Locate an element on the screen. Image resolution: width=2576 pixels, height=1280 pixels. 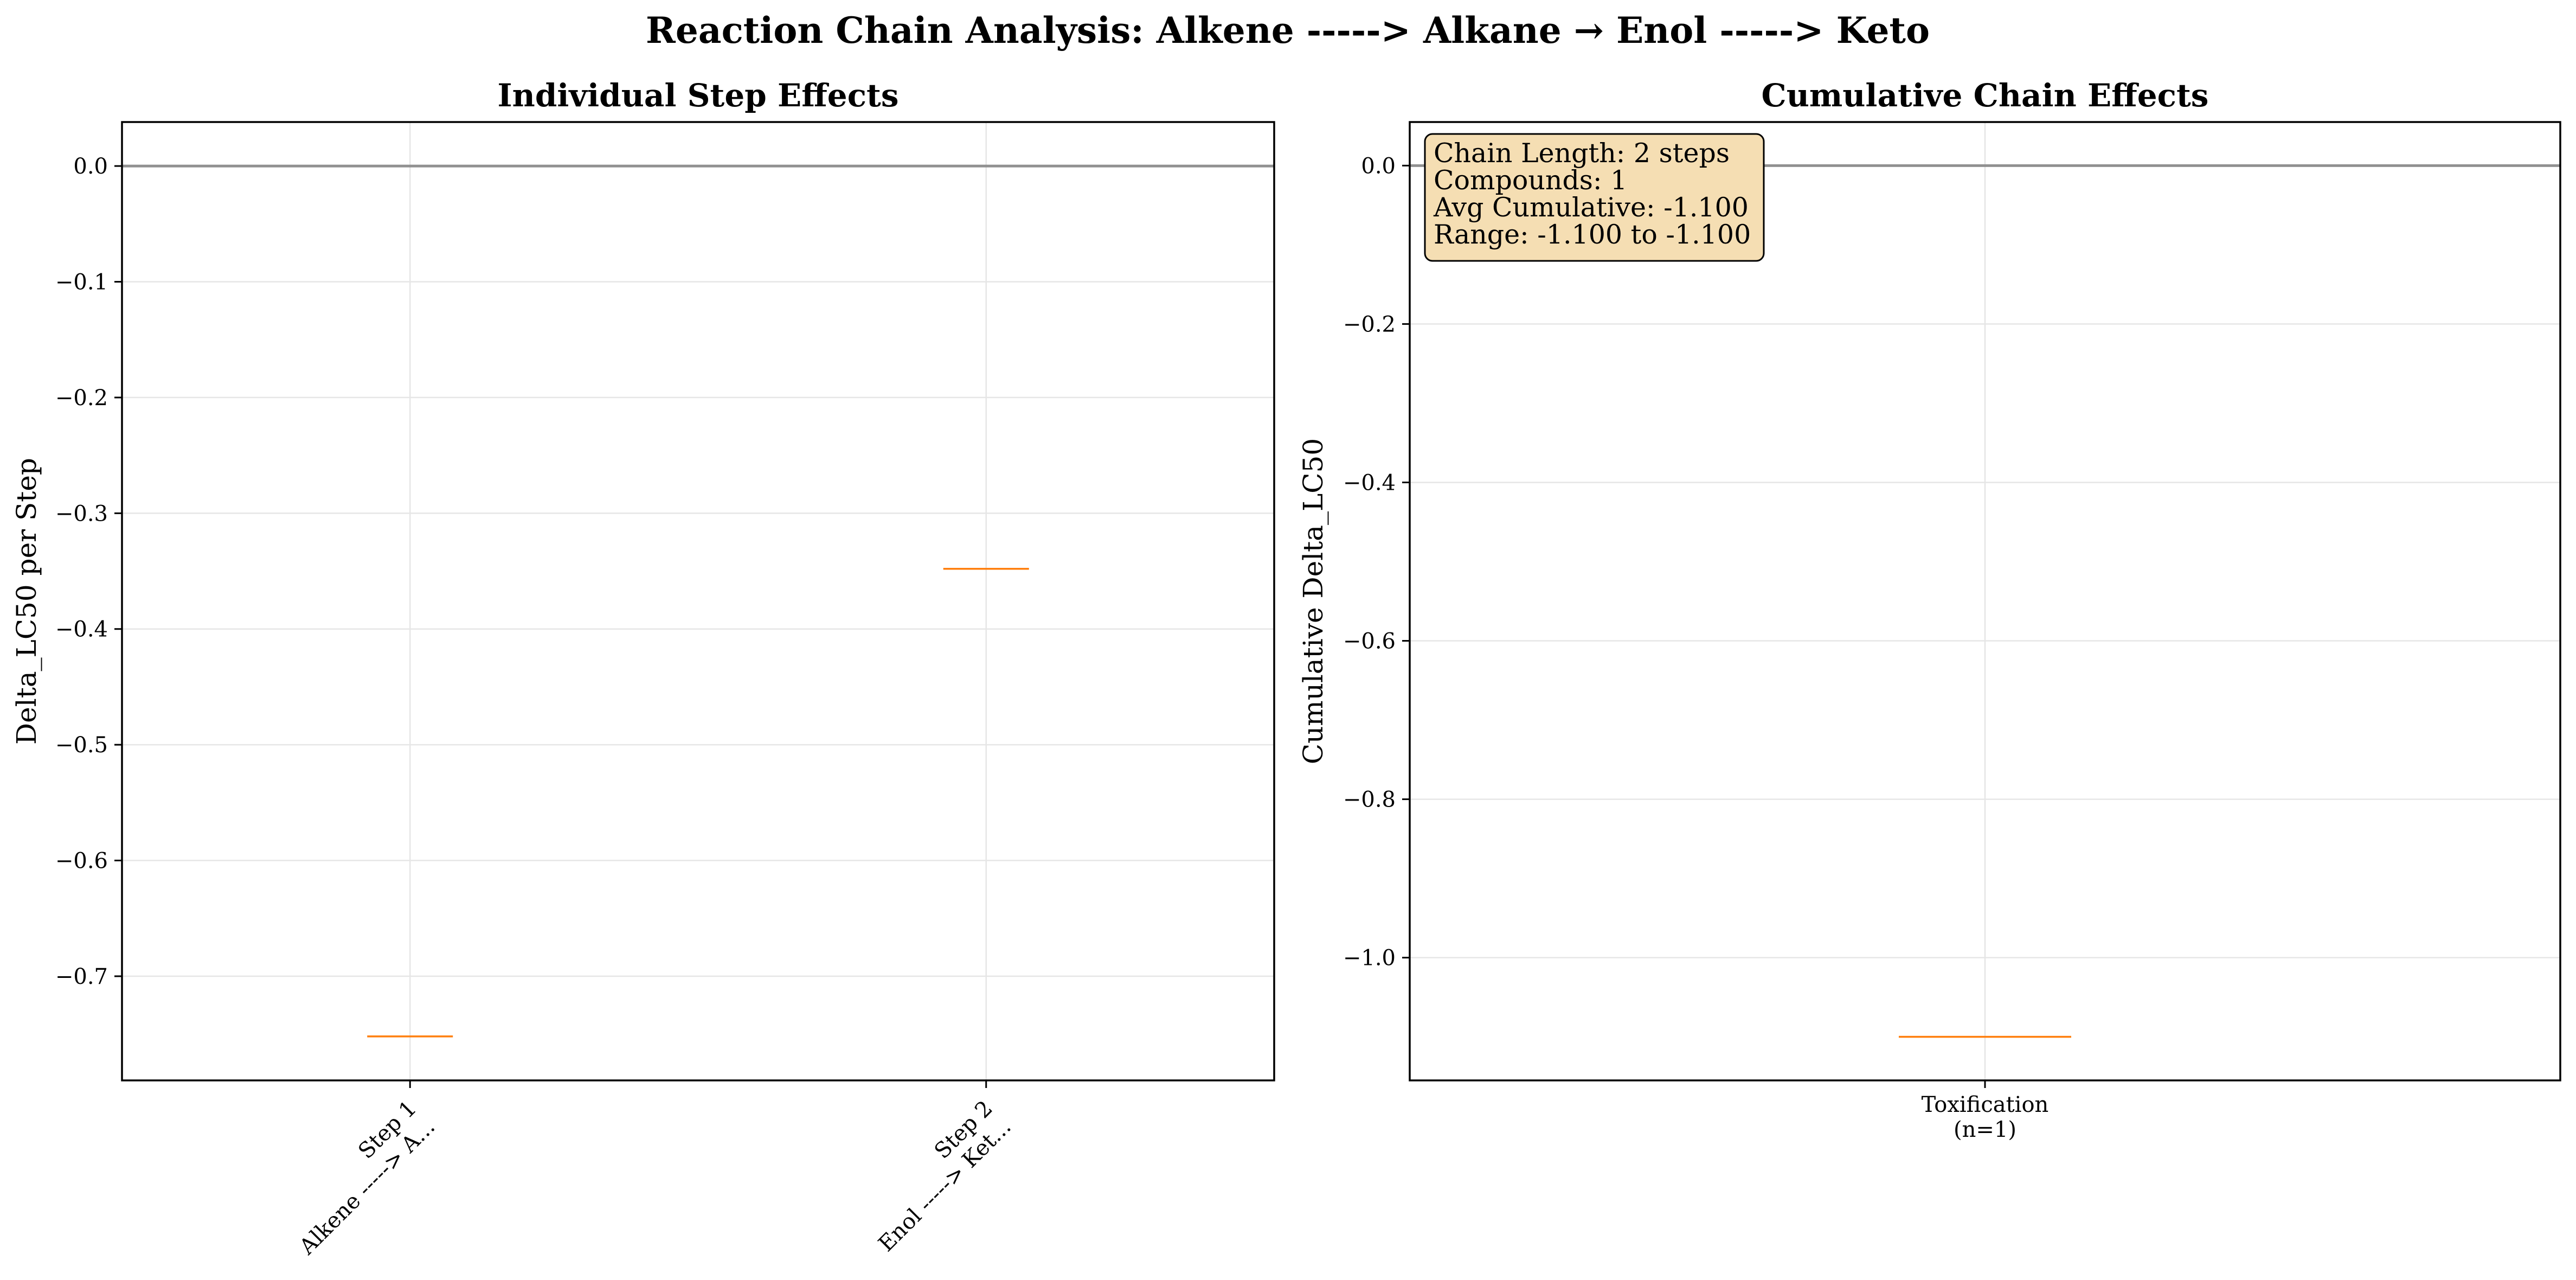
stats-line-2: Compounds: 1 is located at coordinates (1530, 180).